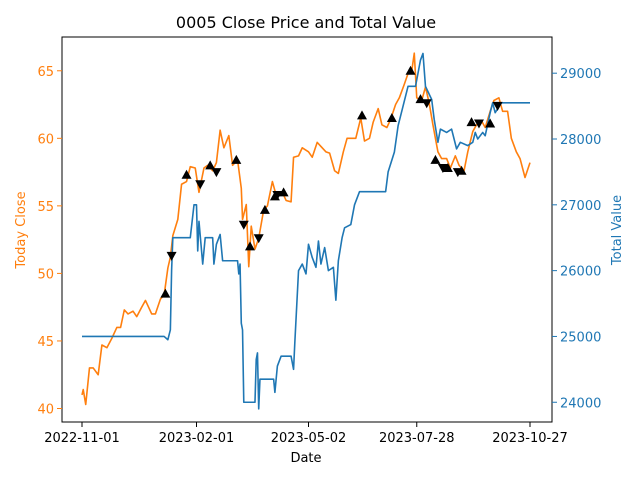  What do you see at coordinates (21, 230) in the screenshot?
I see `y-axis-left-label: Today Close` at bounding box center [21, 230].